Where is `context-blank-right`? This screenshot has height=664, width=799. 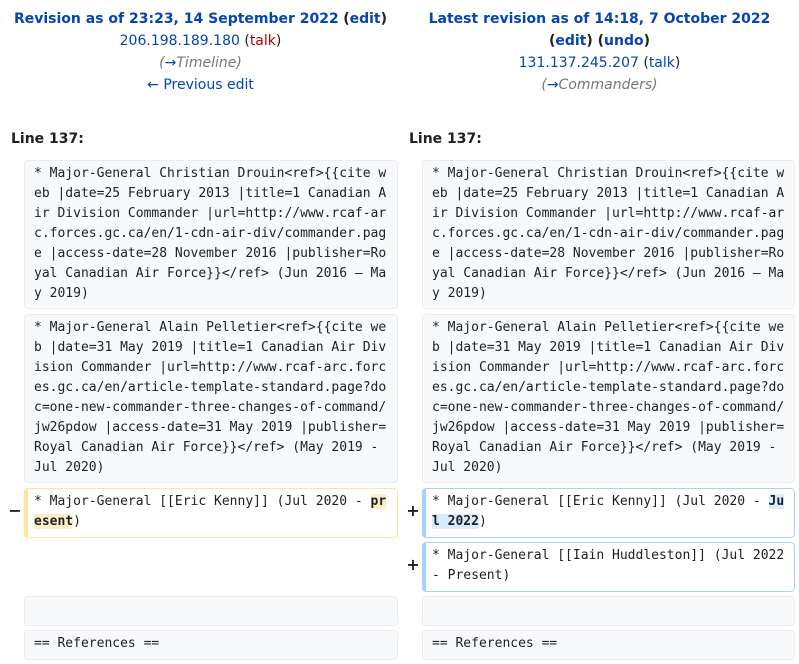
context-blank-right is located at coordinates (608, 611).